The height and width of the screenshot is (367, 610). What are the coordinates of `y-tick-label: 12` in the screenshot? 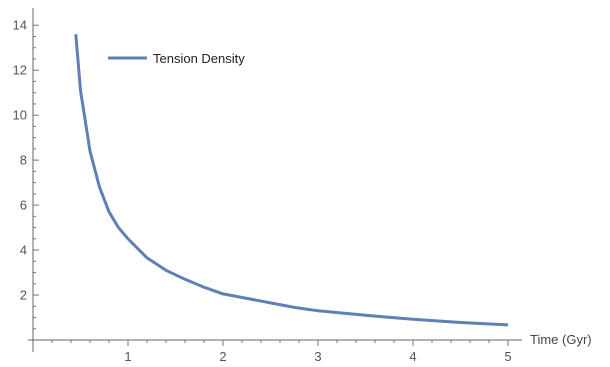 It's located at (20, 70).